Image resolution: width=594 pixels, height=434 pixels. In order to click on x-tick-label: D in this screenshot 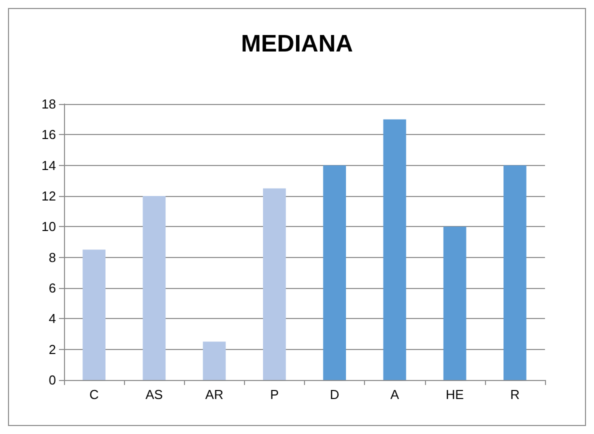, I will do `click(335, 394)`.